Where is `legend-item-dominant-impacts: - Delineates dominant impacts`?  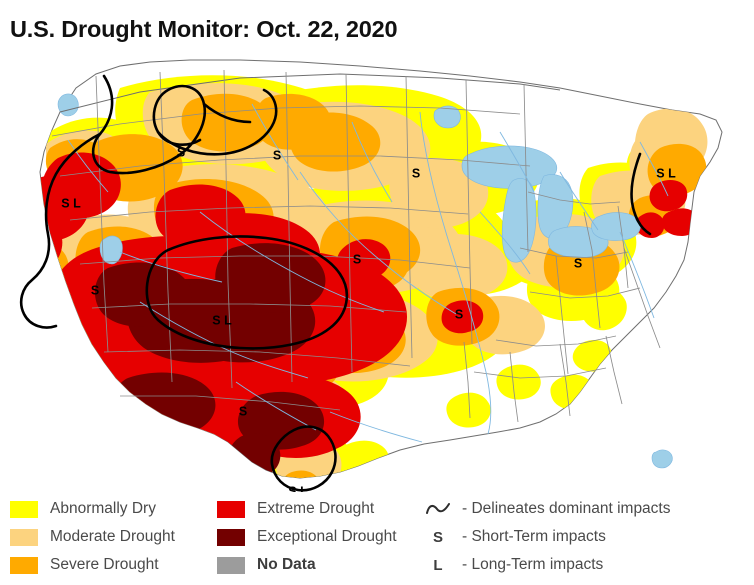
legend-item-dominant-impacts: - Delineates dominant impacts is located at coordinates (547, 509).